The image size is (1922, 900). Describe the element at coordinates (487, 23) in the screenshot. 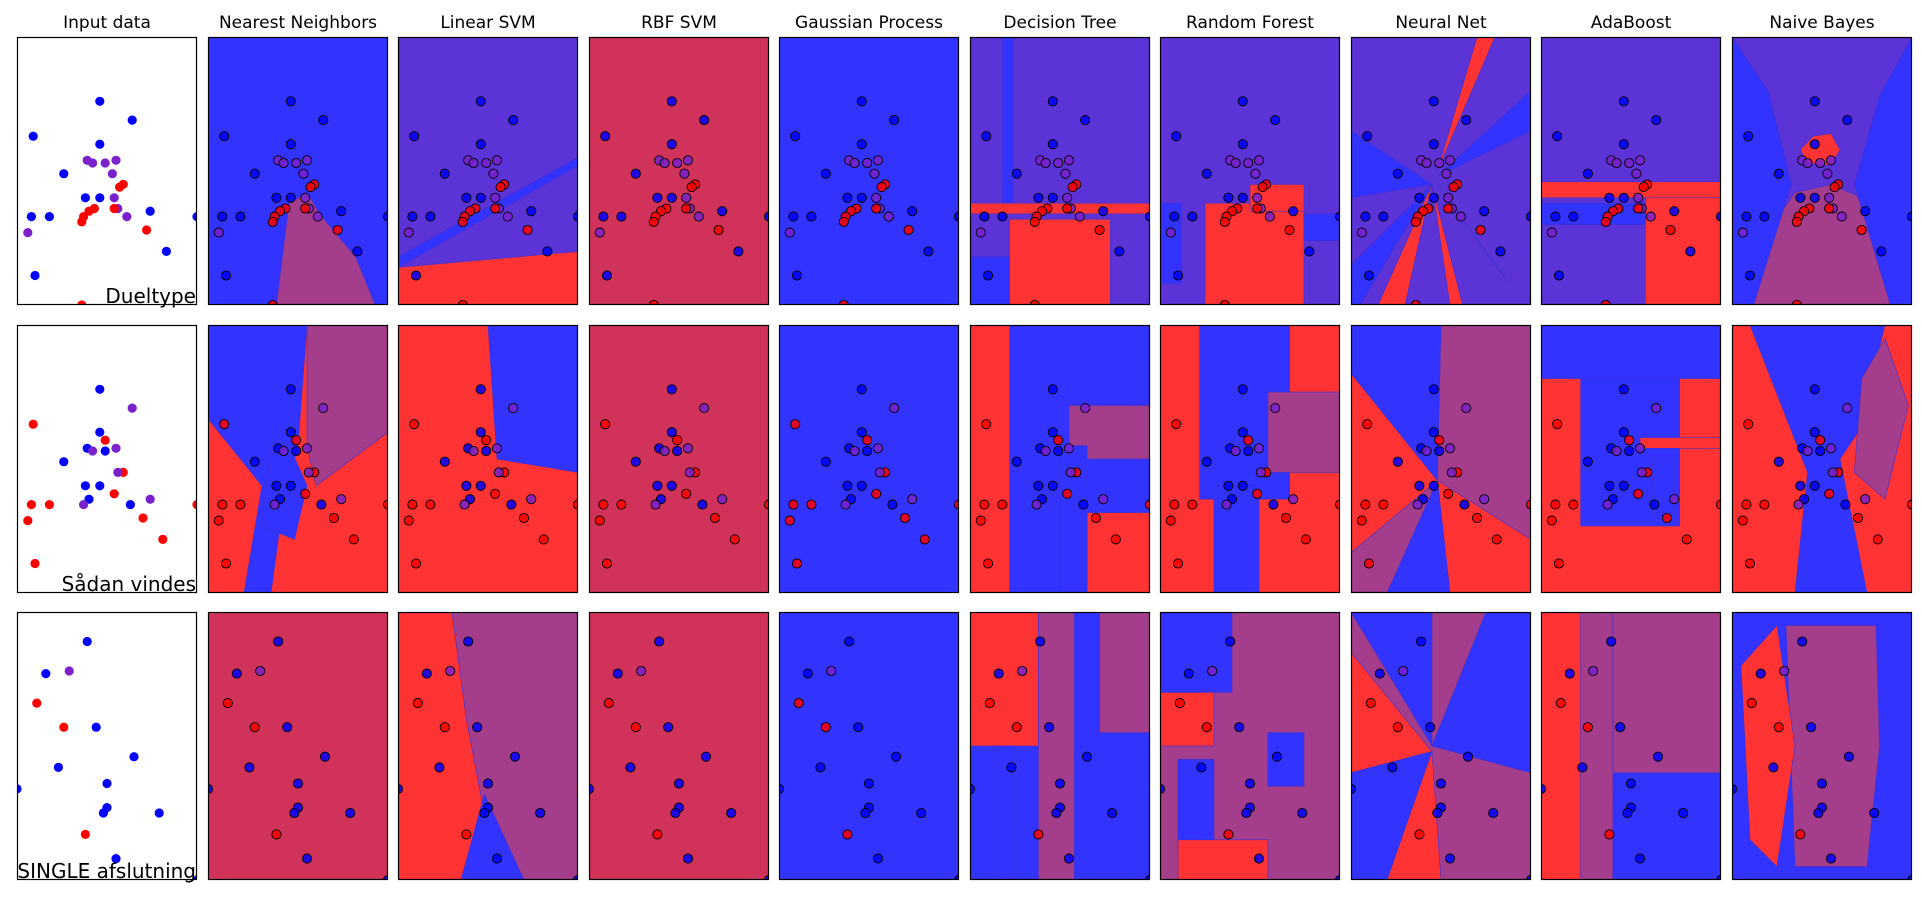

I see `column-title-linear-svm: Linear SVM` at that location.